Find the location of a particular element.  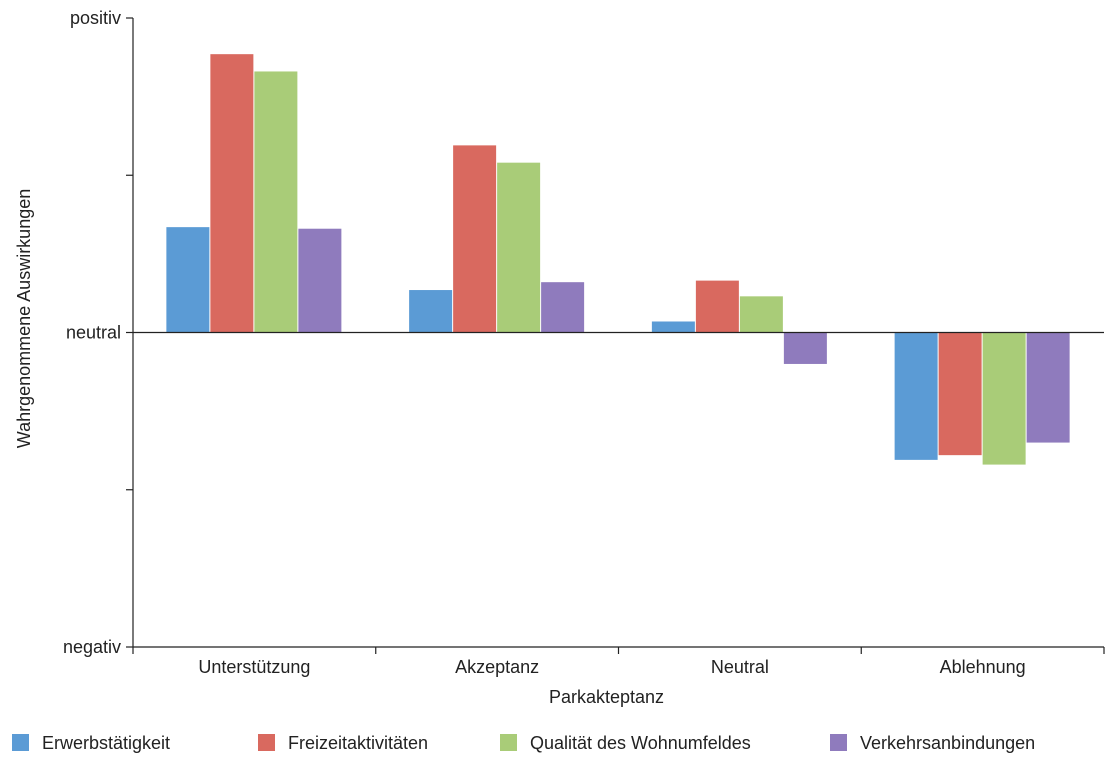

x-category-label: Unterstützung is located at coordinates (254, 667).